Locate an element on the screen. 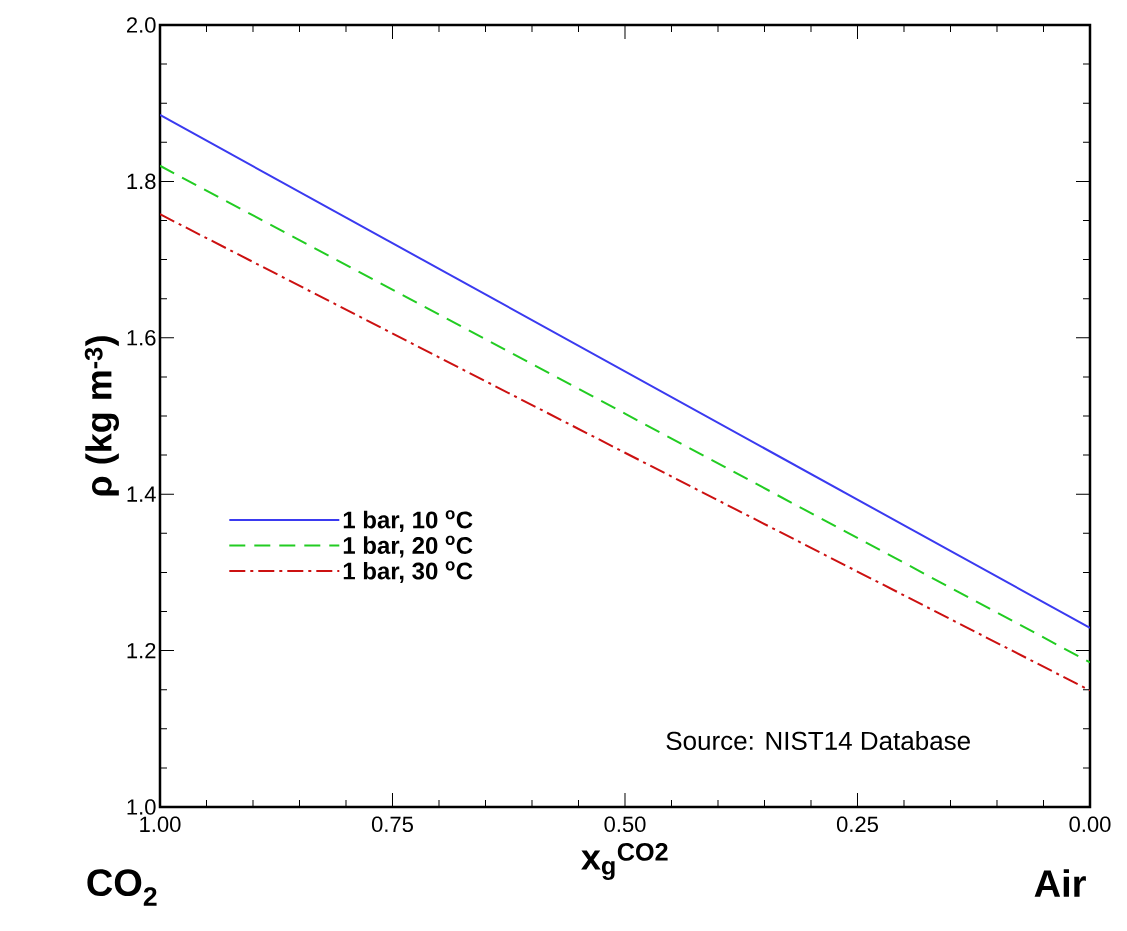  y-tick-label: 2.0 is located at coordinates (141, 25).